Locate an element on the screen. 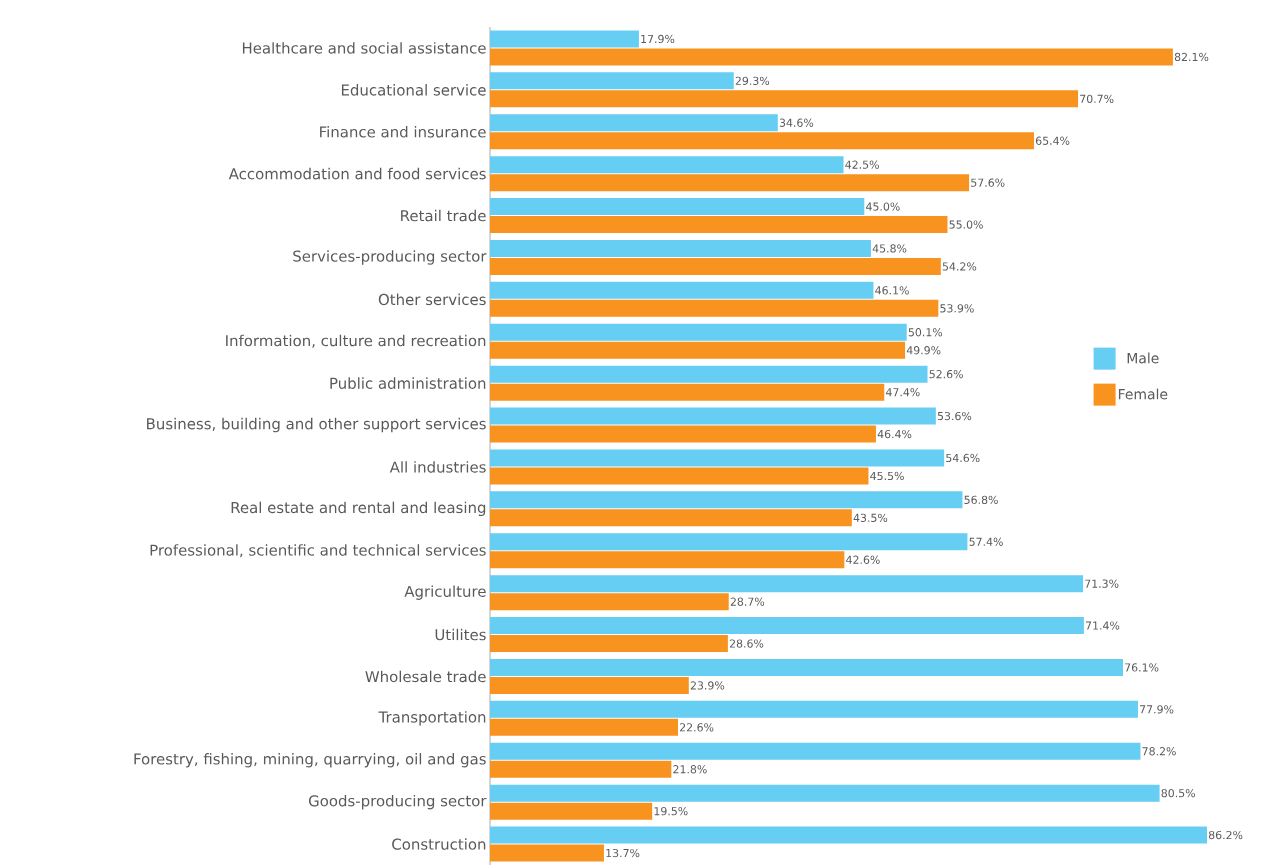 Image resolution: width=1266 pixels, height=866 pixels. y-tick-label: Healthcare and social assistance is located at coordinates (364, 48).